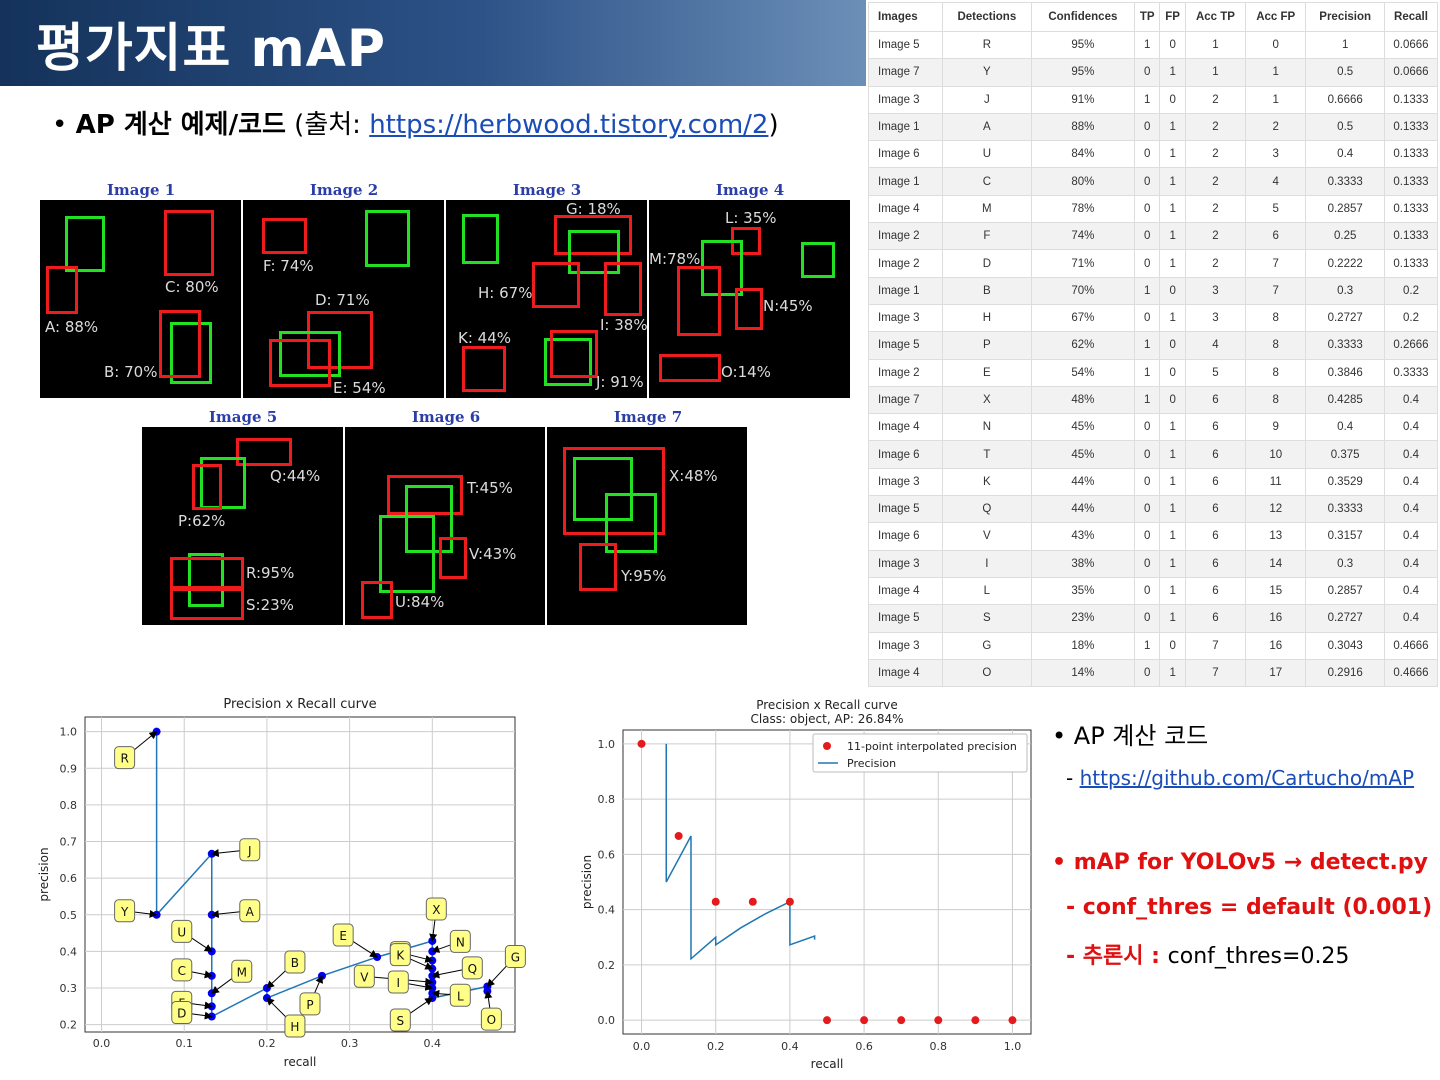  Describe the element at coordinates (987, 209) in the screenshot. I see `table-cell: M` at that location.